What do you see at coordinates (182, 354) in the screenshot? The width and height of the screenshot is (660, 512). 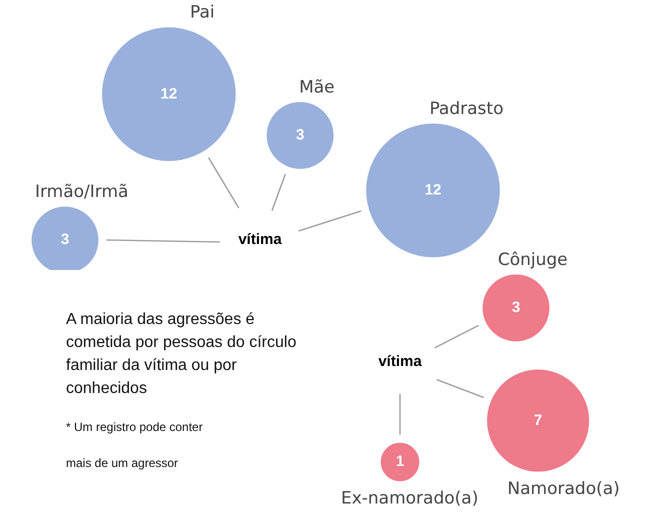 I see `text: A maioria das agressões é cometida por pessoas do círculo familiar da vítima ou por conhecidos` at bounding box center [182, 354].